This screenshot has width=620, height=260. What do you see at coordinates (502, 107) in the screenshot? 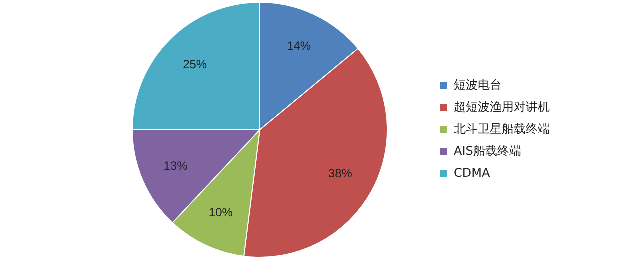
I see `legend-label: 超短波渔用对讲机` at bounding box center [502, 107].